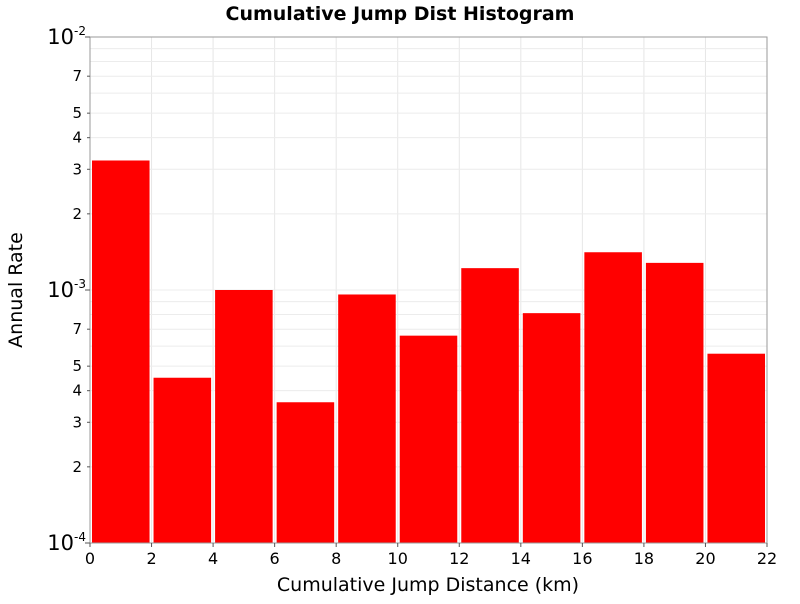  I want to click on x-tick-label: 16, so click(582, 558).